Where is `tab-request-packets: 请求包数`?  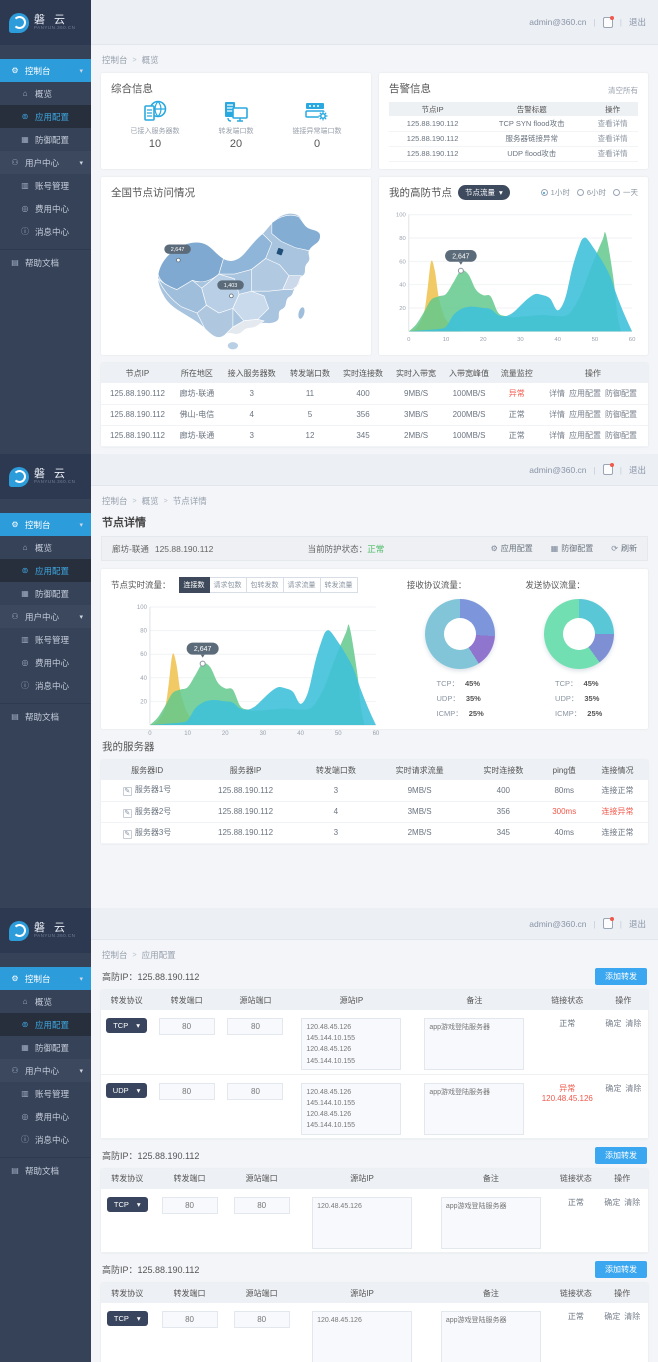
tab-request-packets: 请求包数 is located at coordinates (228, 585).